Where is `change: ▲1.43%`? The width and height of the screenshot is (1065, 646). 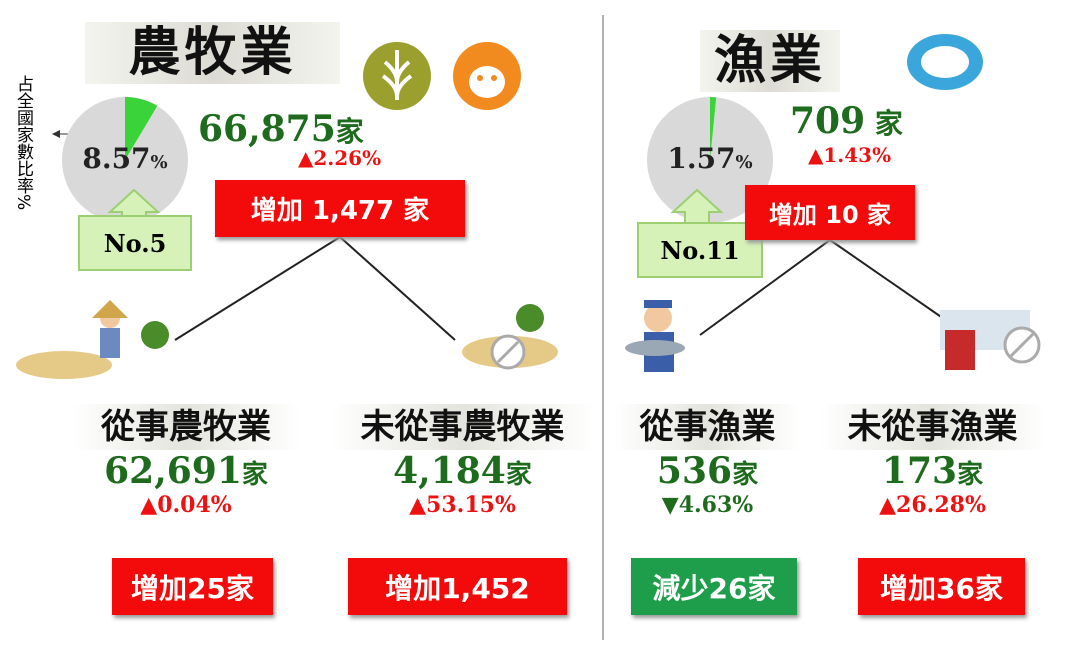
change: ▲1.43% is located at coordinates (850, 155).